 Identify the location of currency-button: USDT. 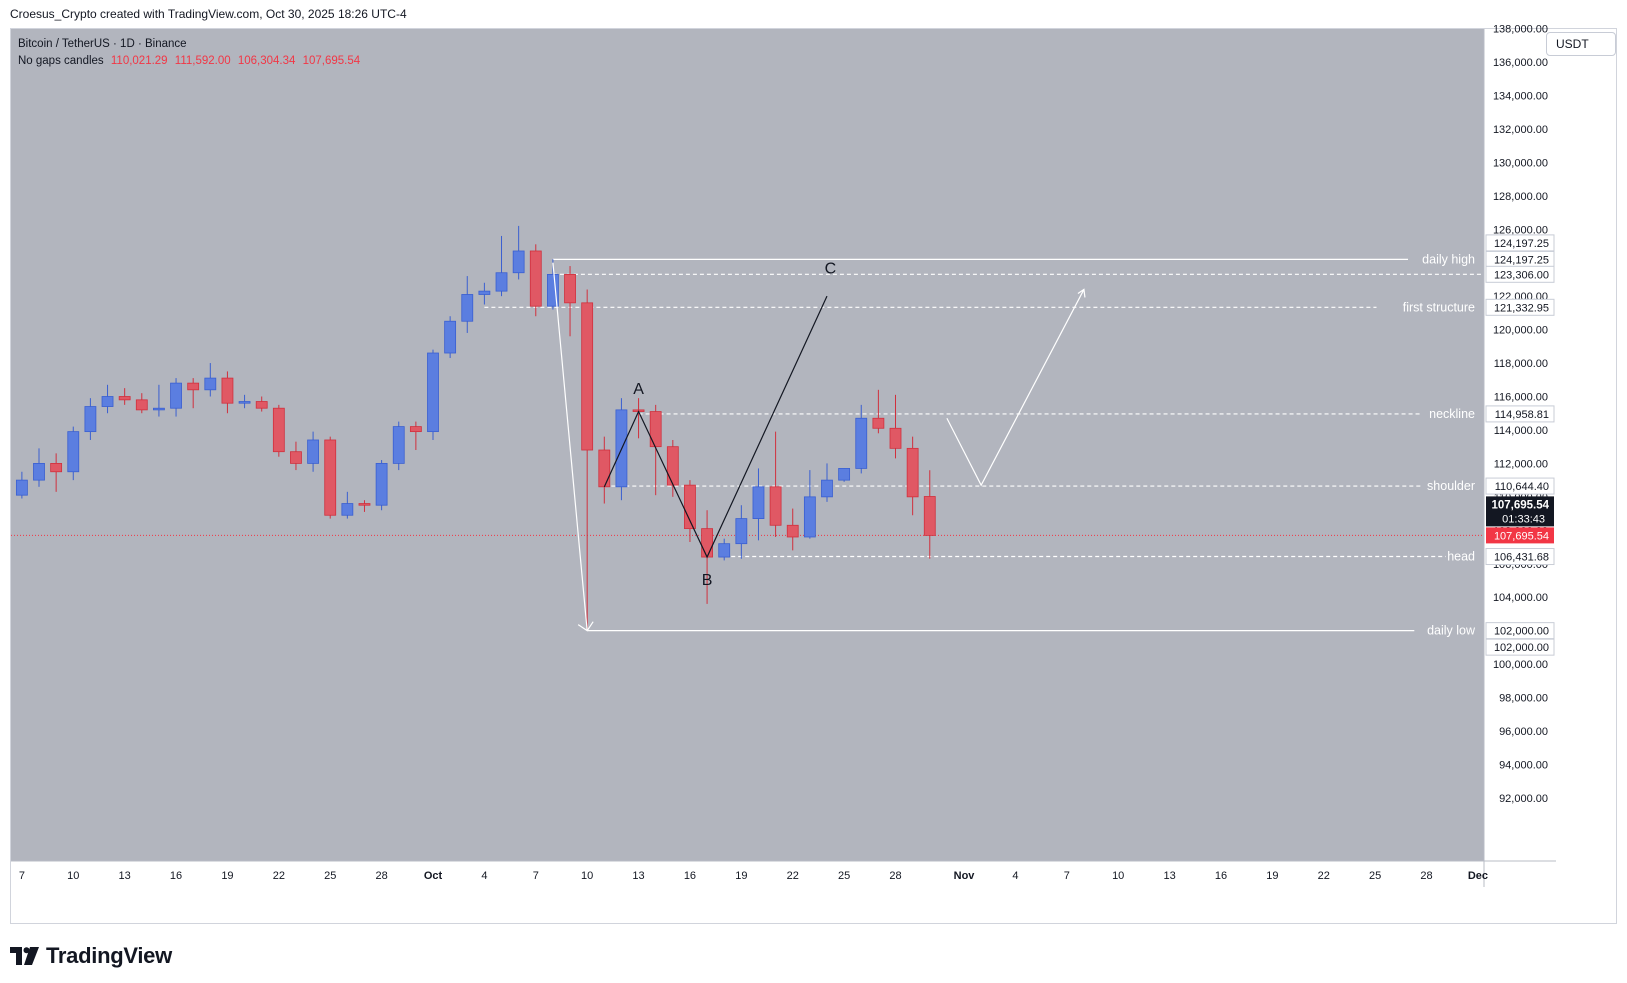
(1581, 44).